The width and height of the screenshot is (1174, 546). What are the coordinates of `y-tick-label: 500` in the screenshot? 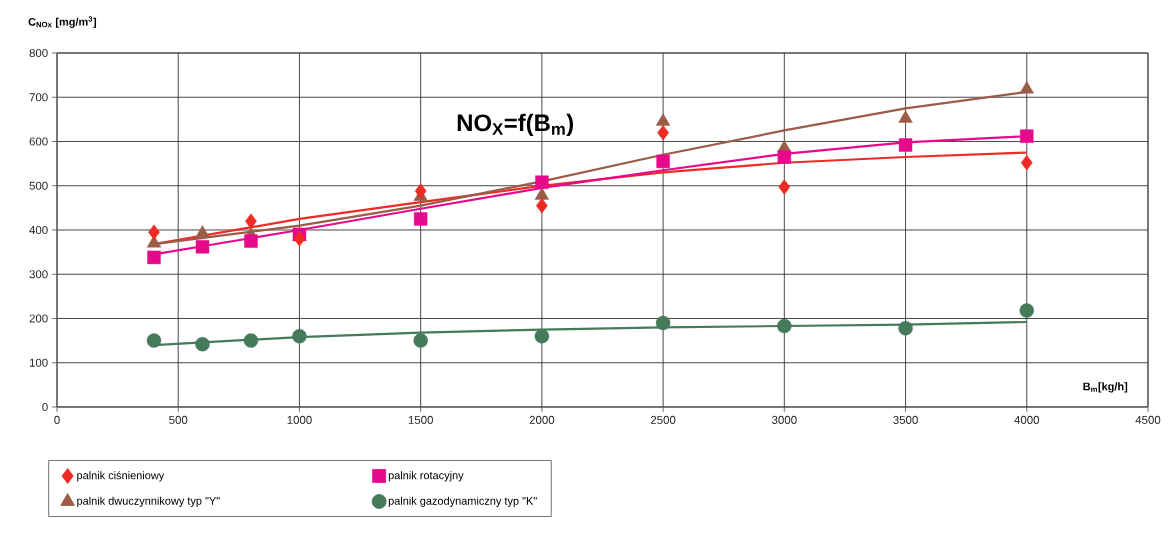 It's located at (38, 185).